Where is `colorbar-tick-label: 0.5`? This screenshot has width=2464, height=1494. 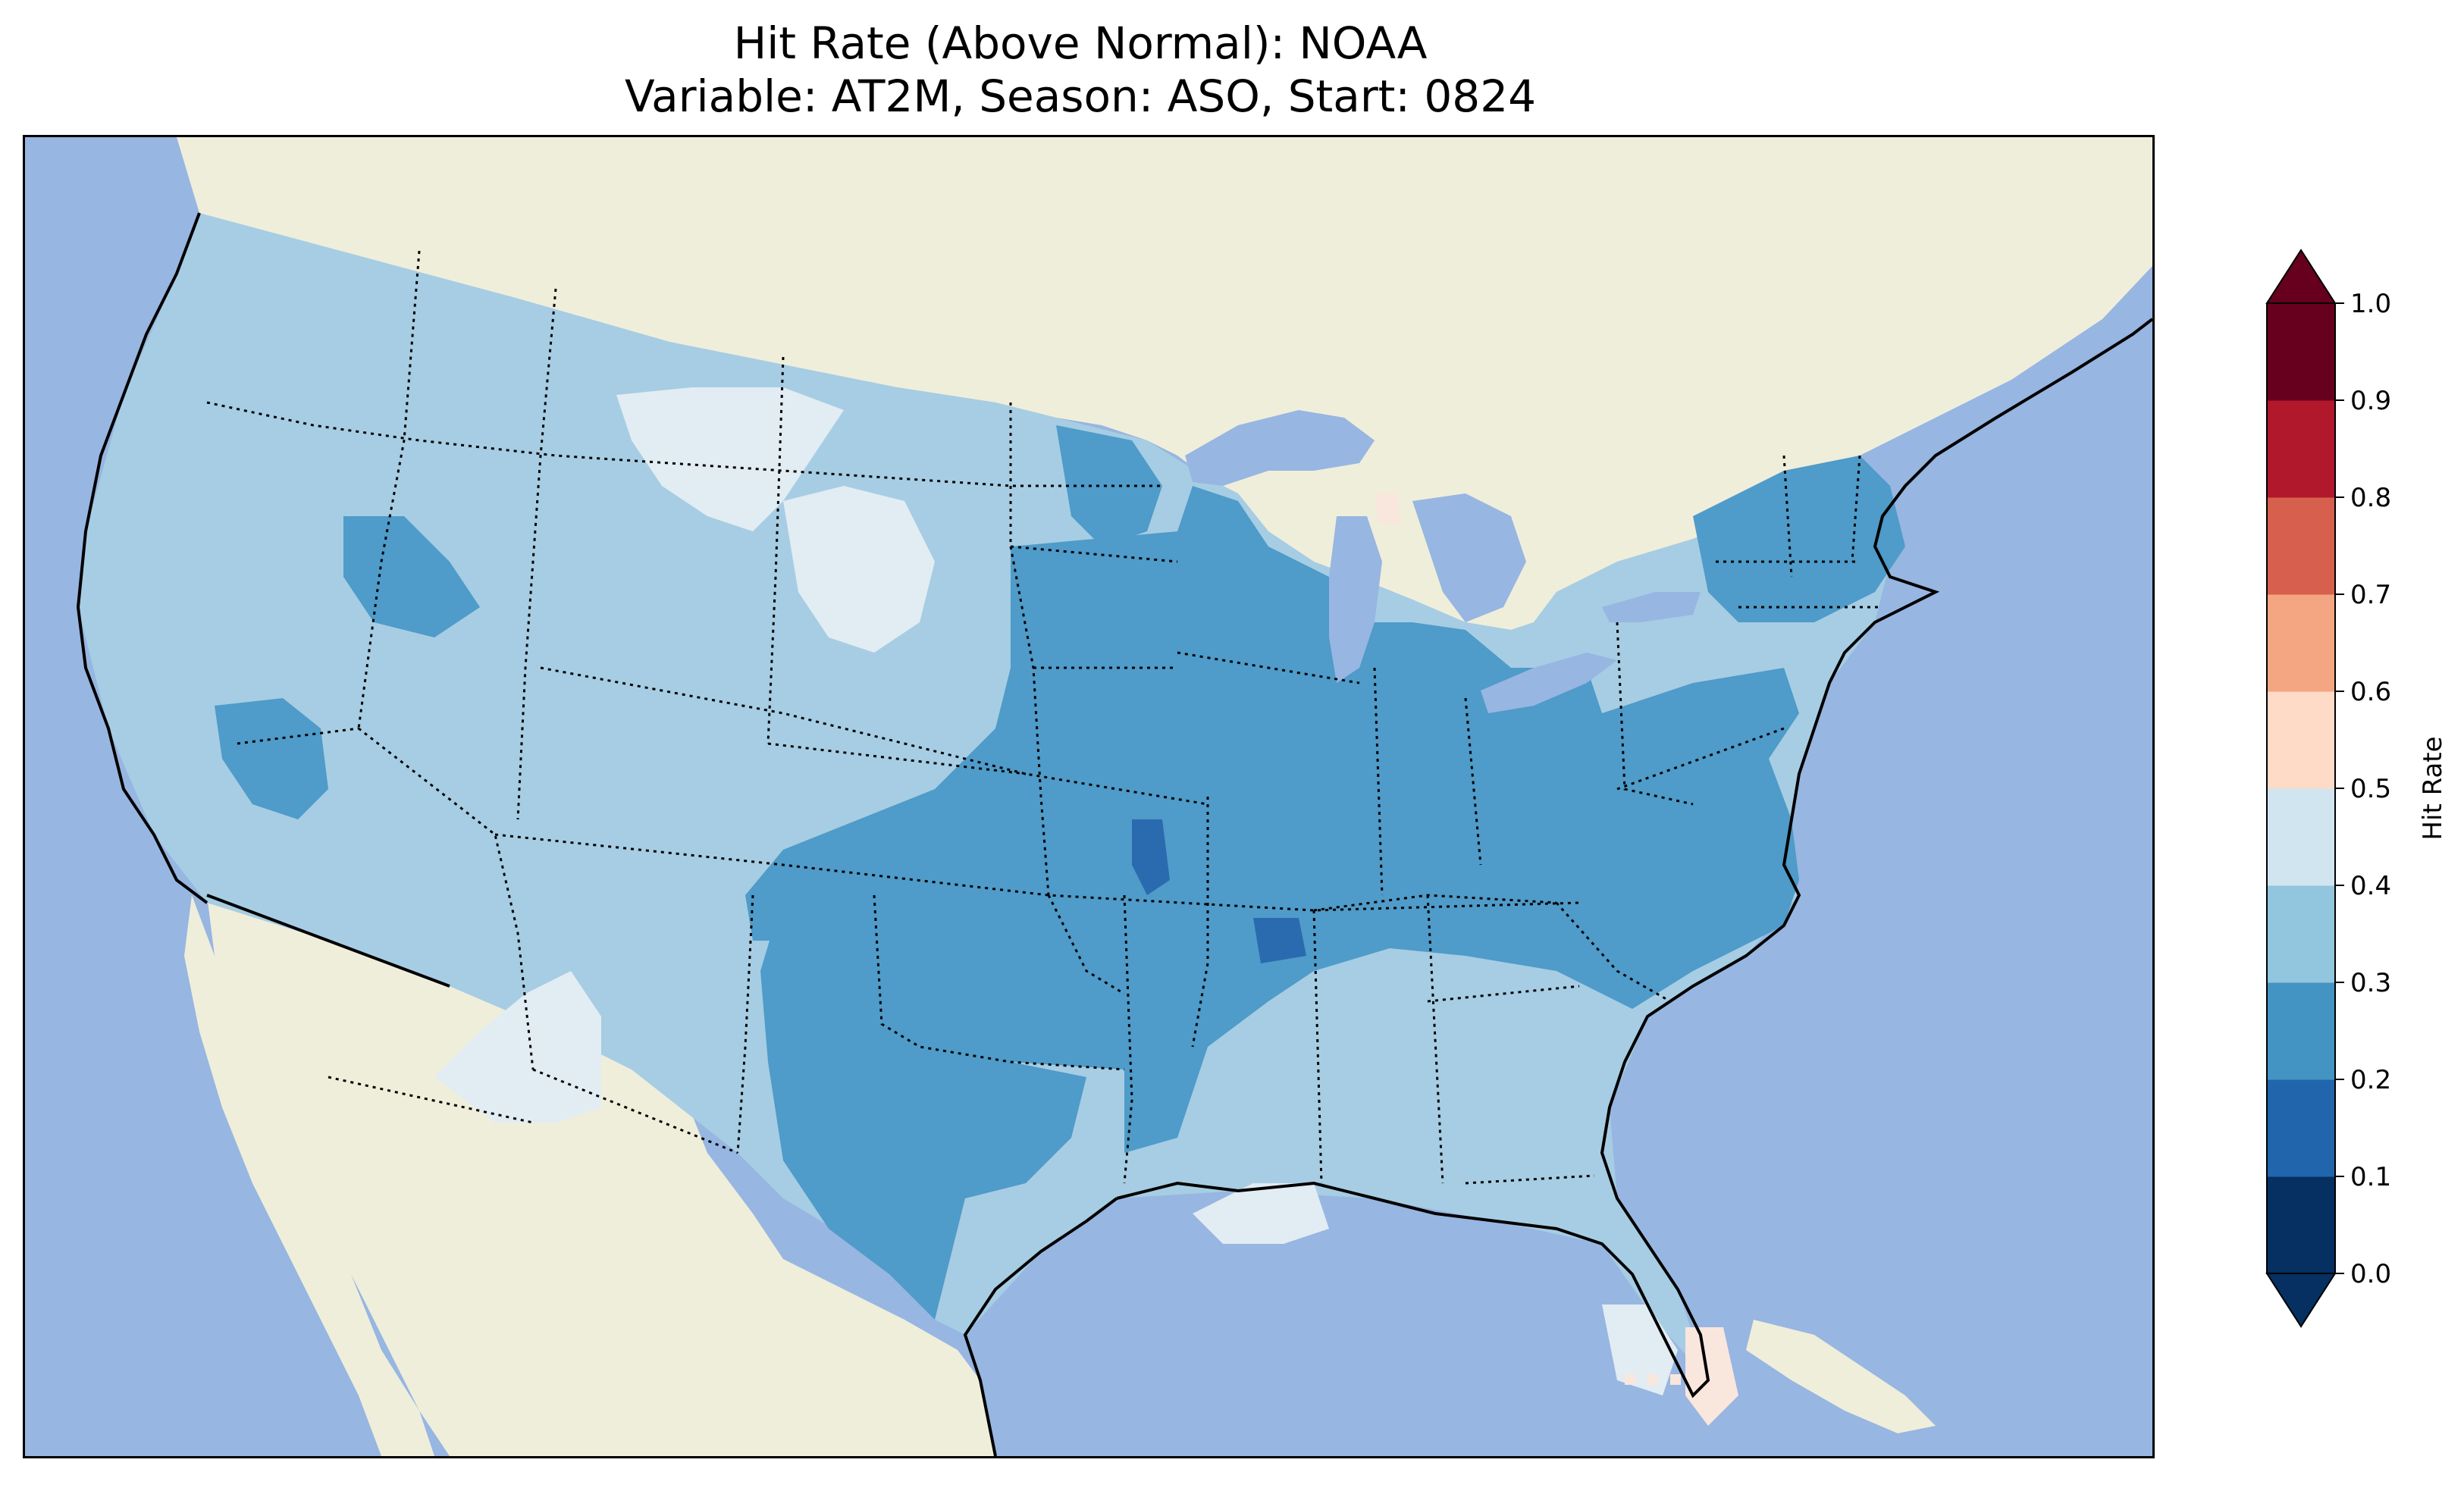 colorbar-tick-label: 0.5 is located at coordinates (2370, 789).